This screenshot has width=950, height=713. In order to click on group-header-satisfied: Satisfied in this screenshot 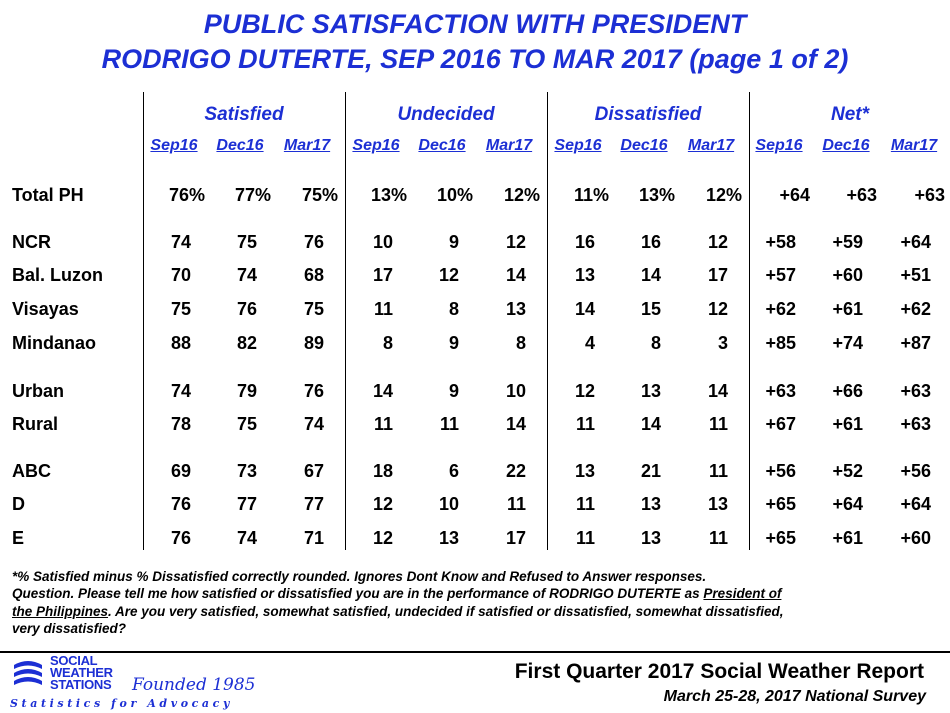, I will do `click(244, 114)`.